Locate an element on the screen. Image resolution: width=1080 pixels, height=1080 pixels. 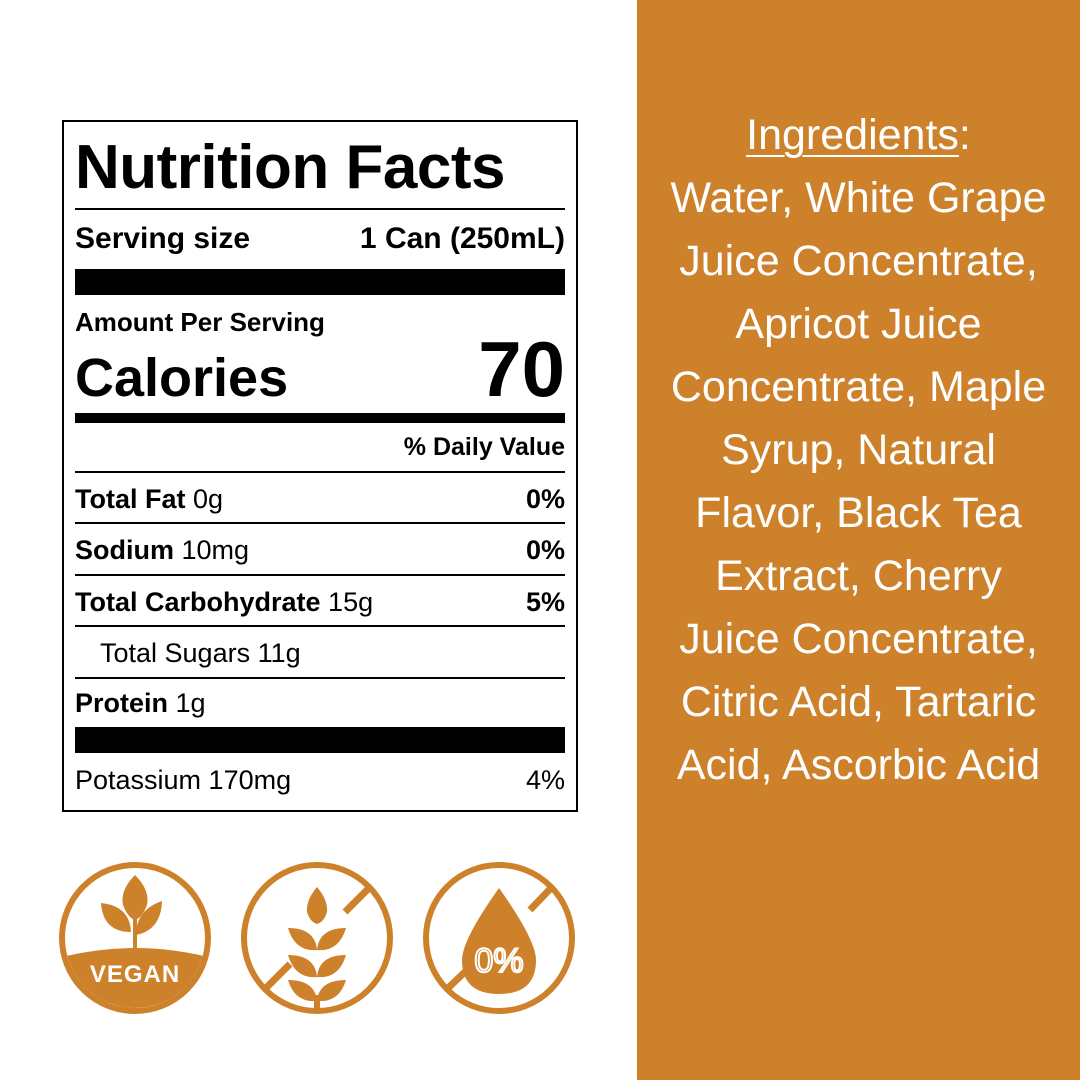
nutrient-amount: 10mg is located at coordinates (215, 550).